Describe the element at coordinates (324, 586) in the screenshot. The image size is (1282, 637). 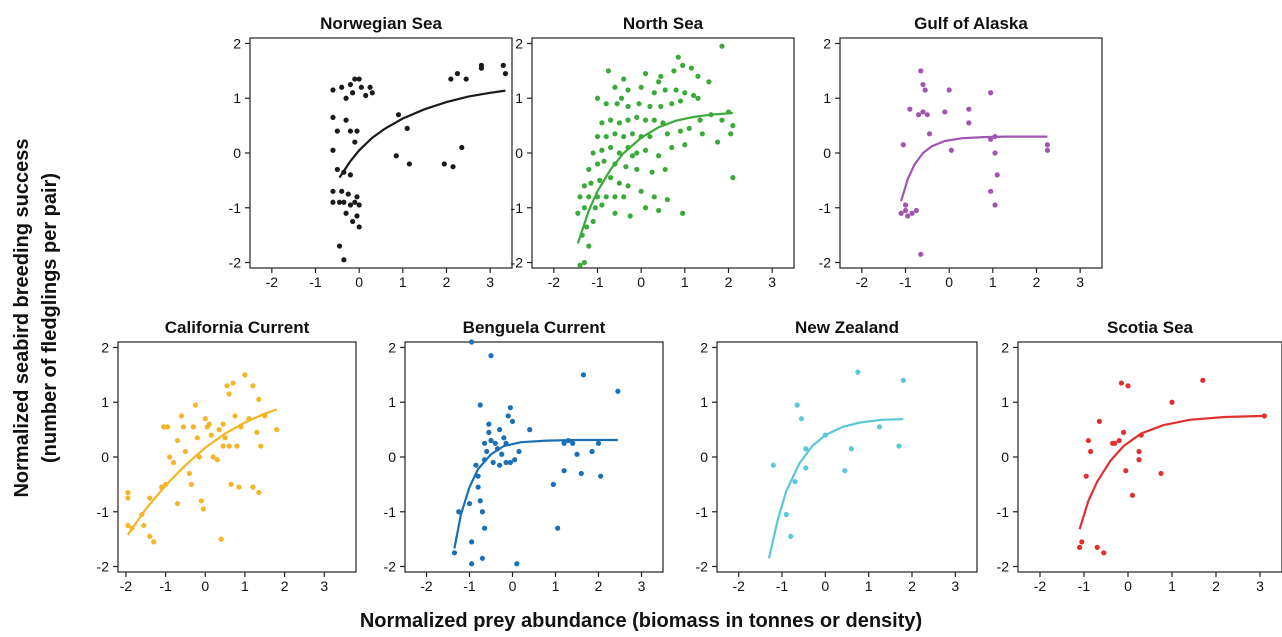
I see `x-tick-label: 3` at that location.